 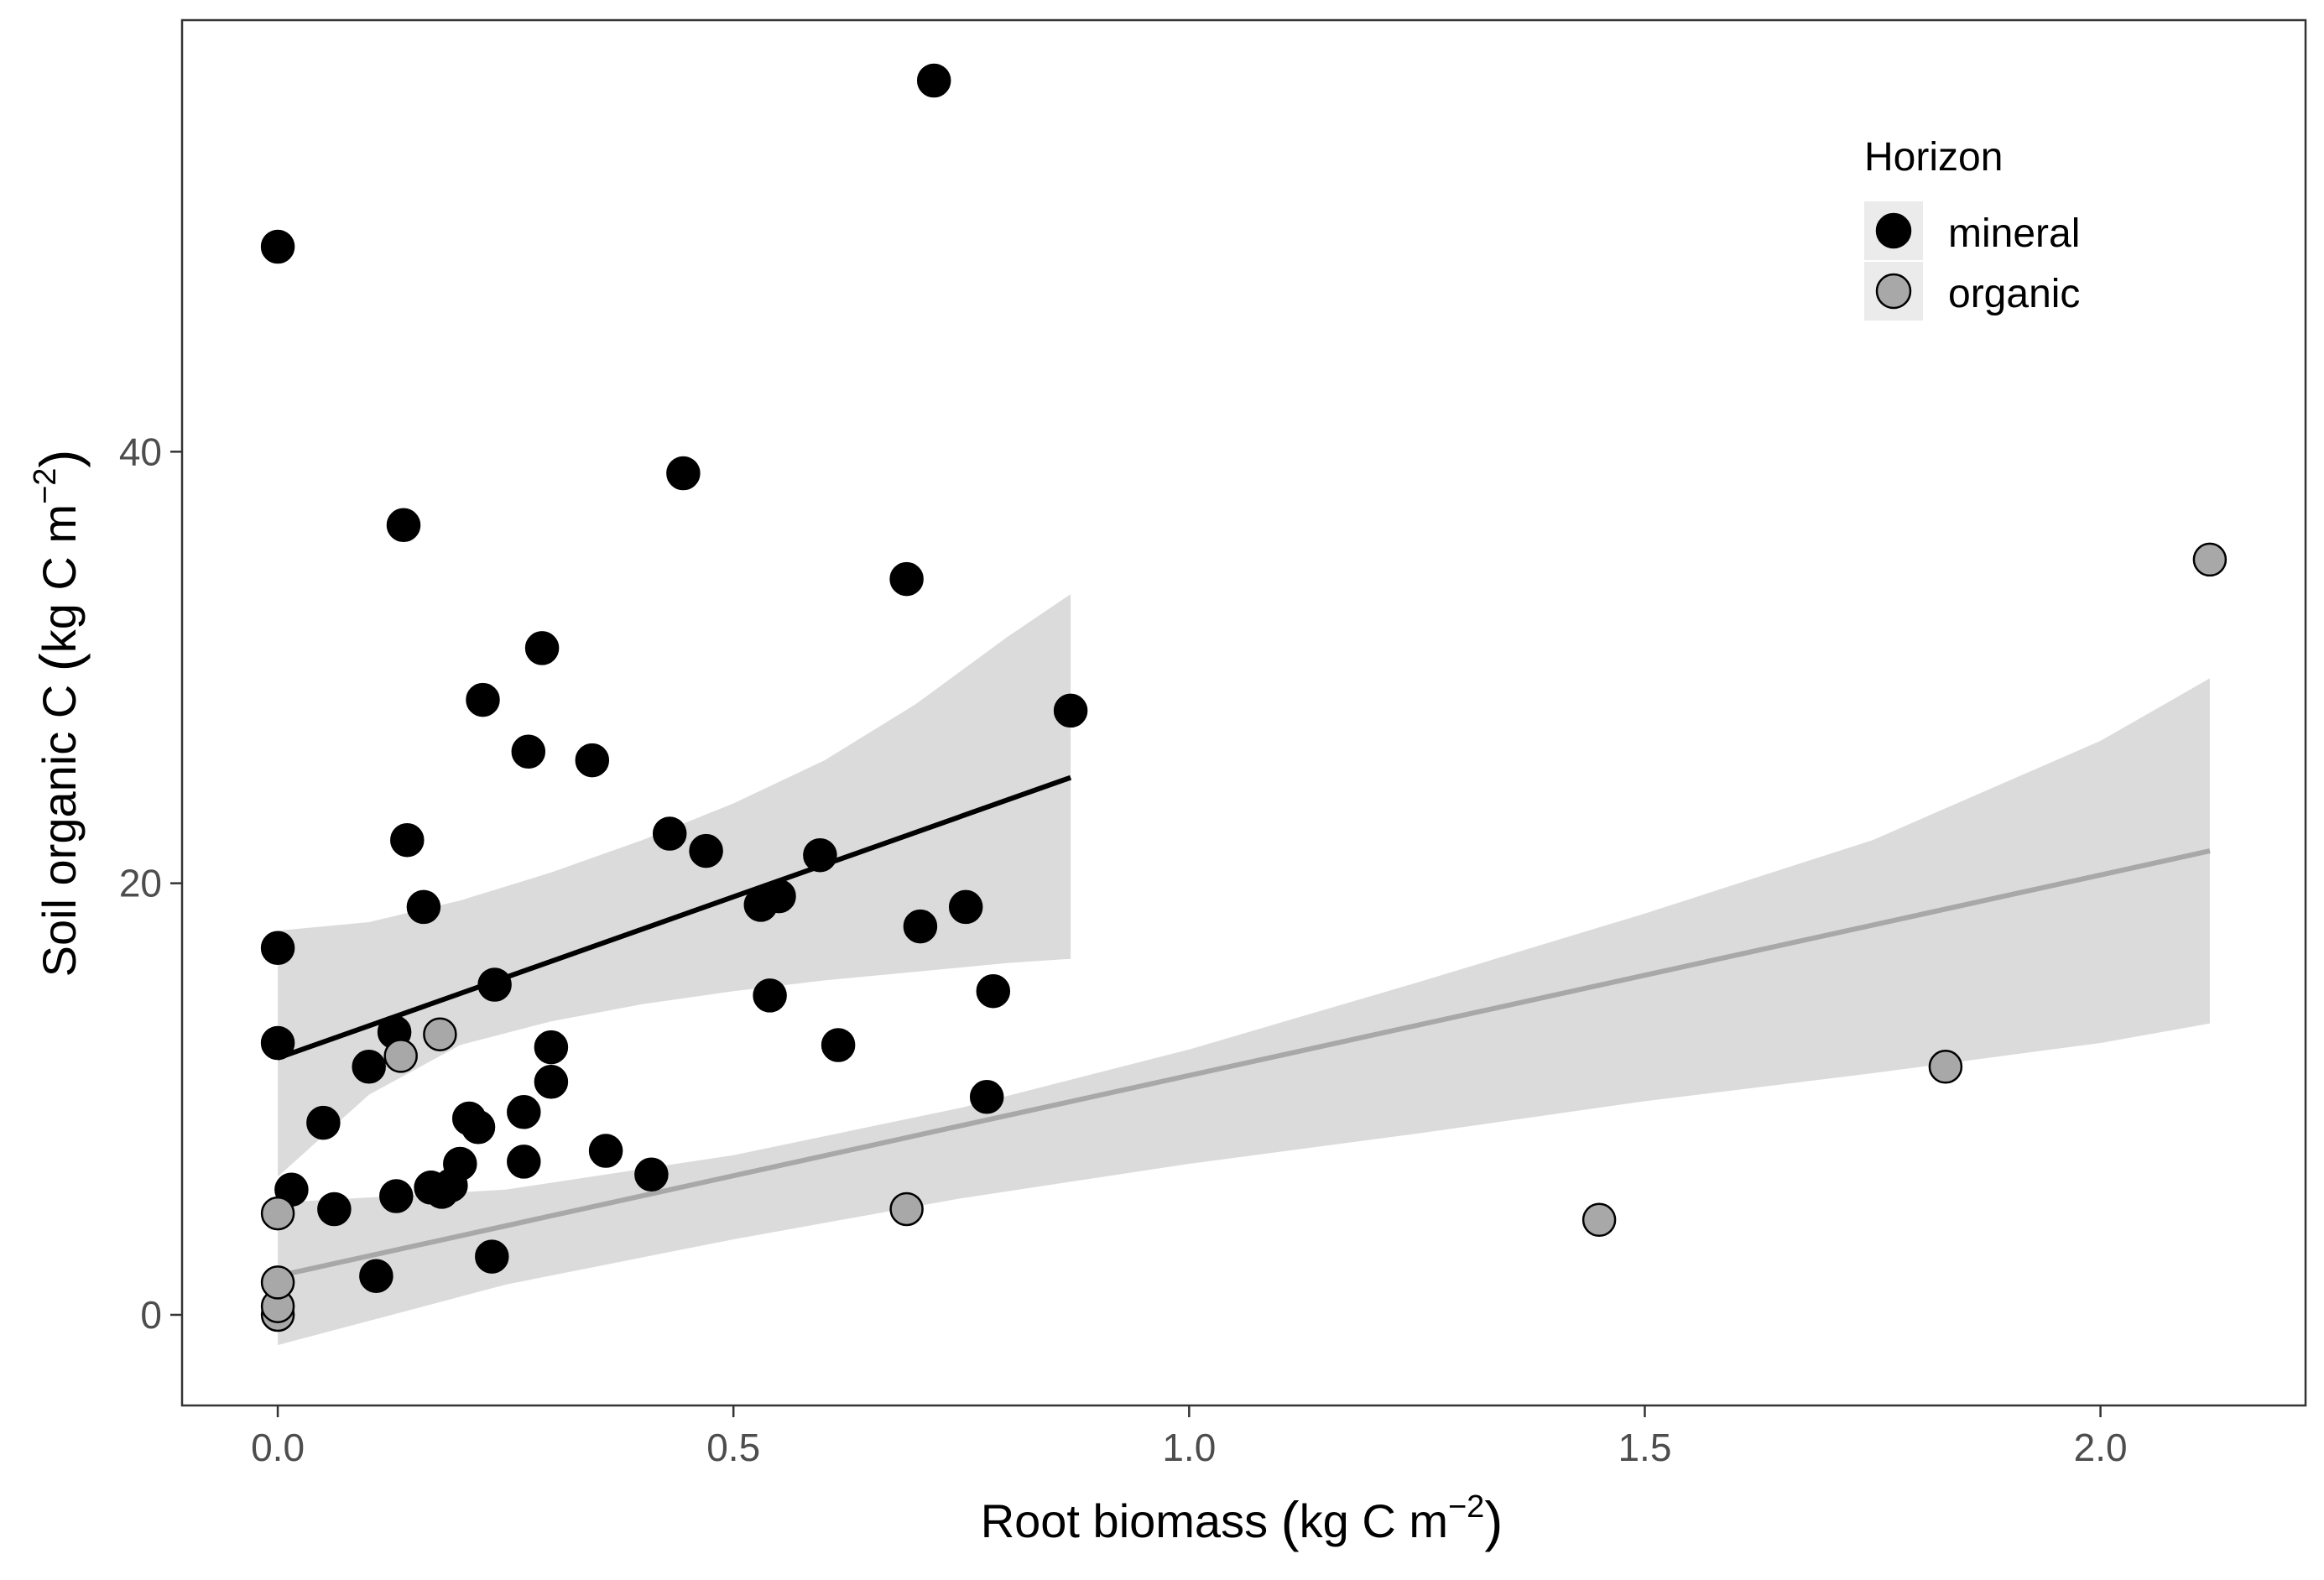 I want to click on x-axis-title: Root biomass (kg C m−2), so click(x=1242, y=1520).